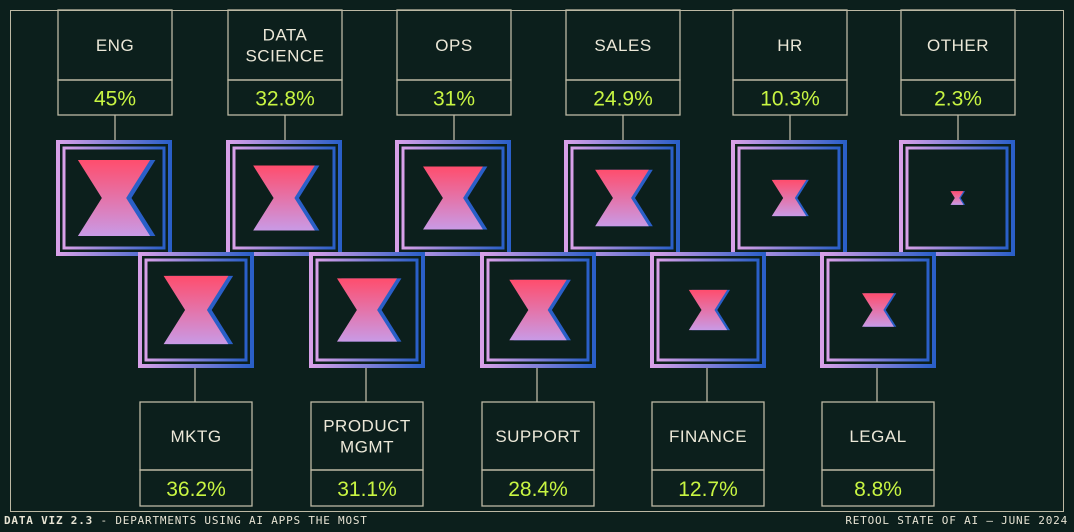 The height and width of the screenshot is (532, 1074). I want to click on top-0-inner, so click(114, 198).